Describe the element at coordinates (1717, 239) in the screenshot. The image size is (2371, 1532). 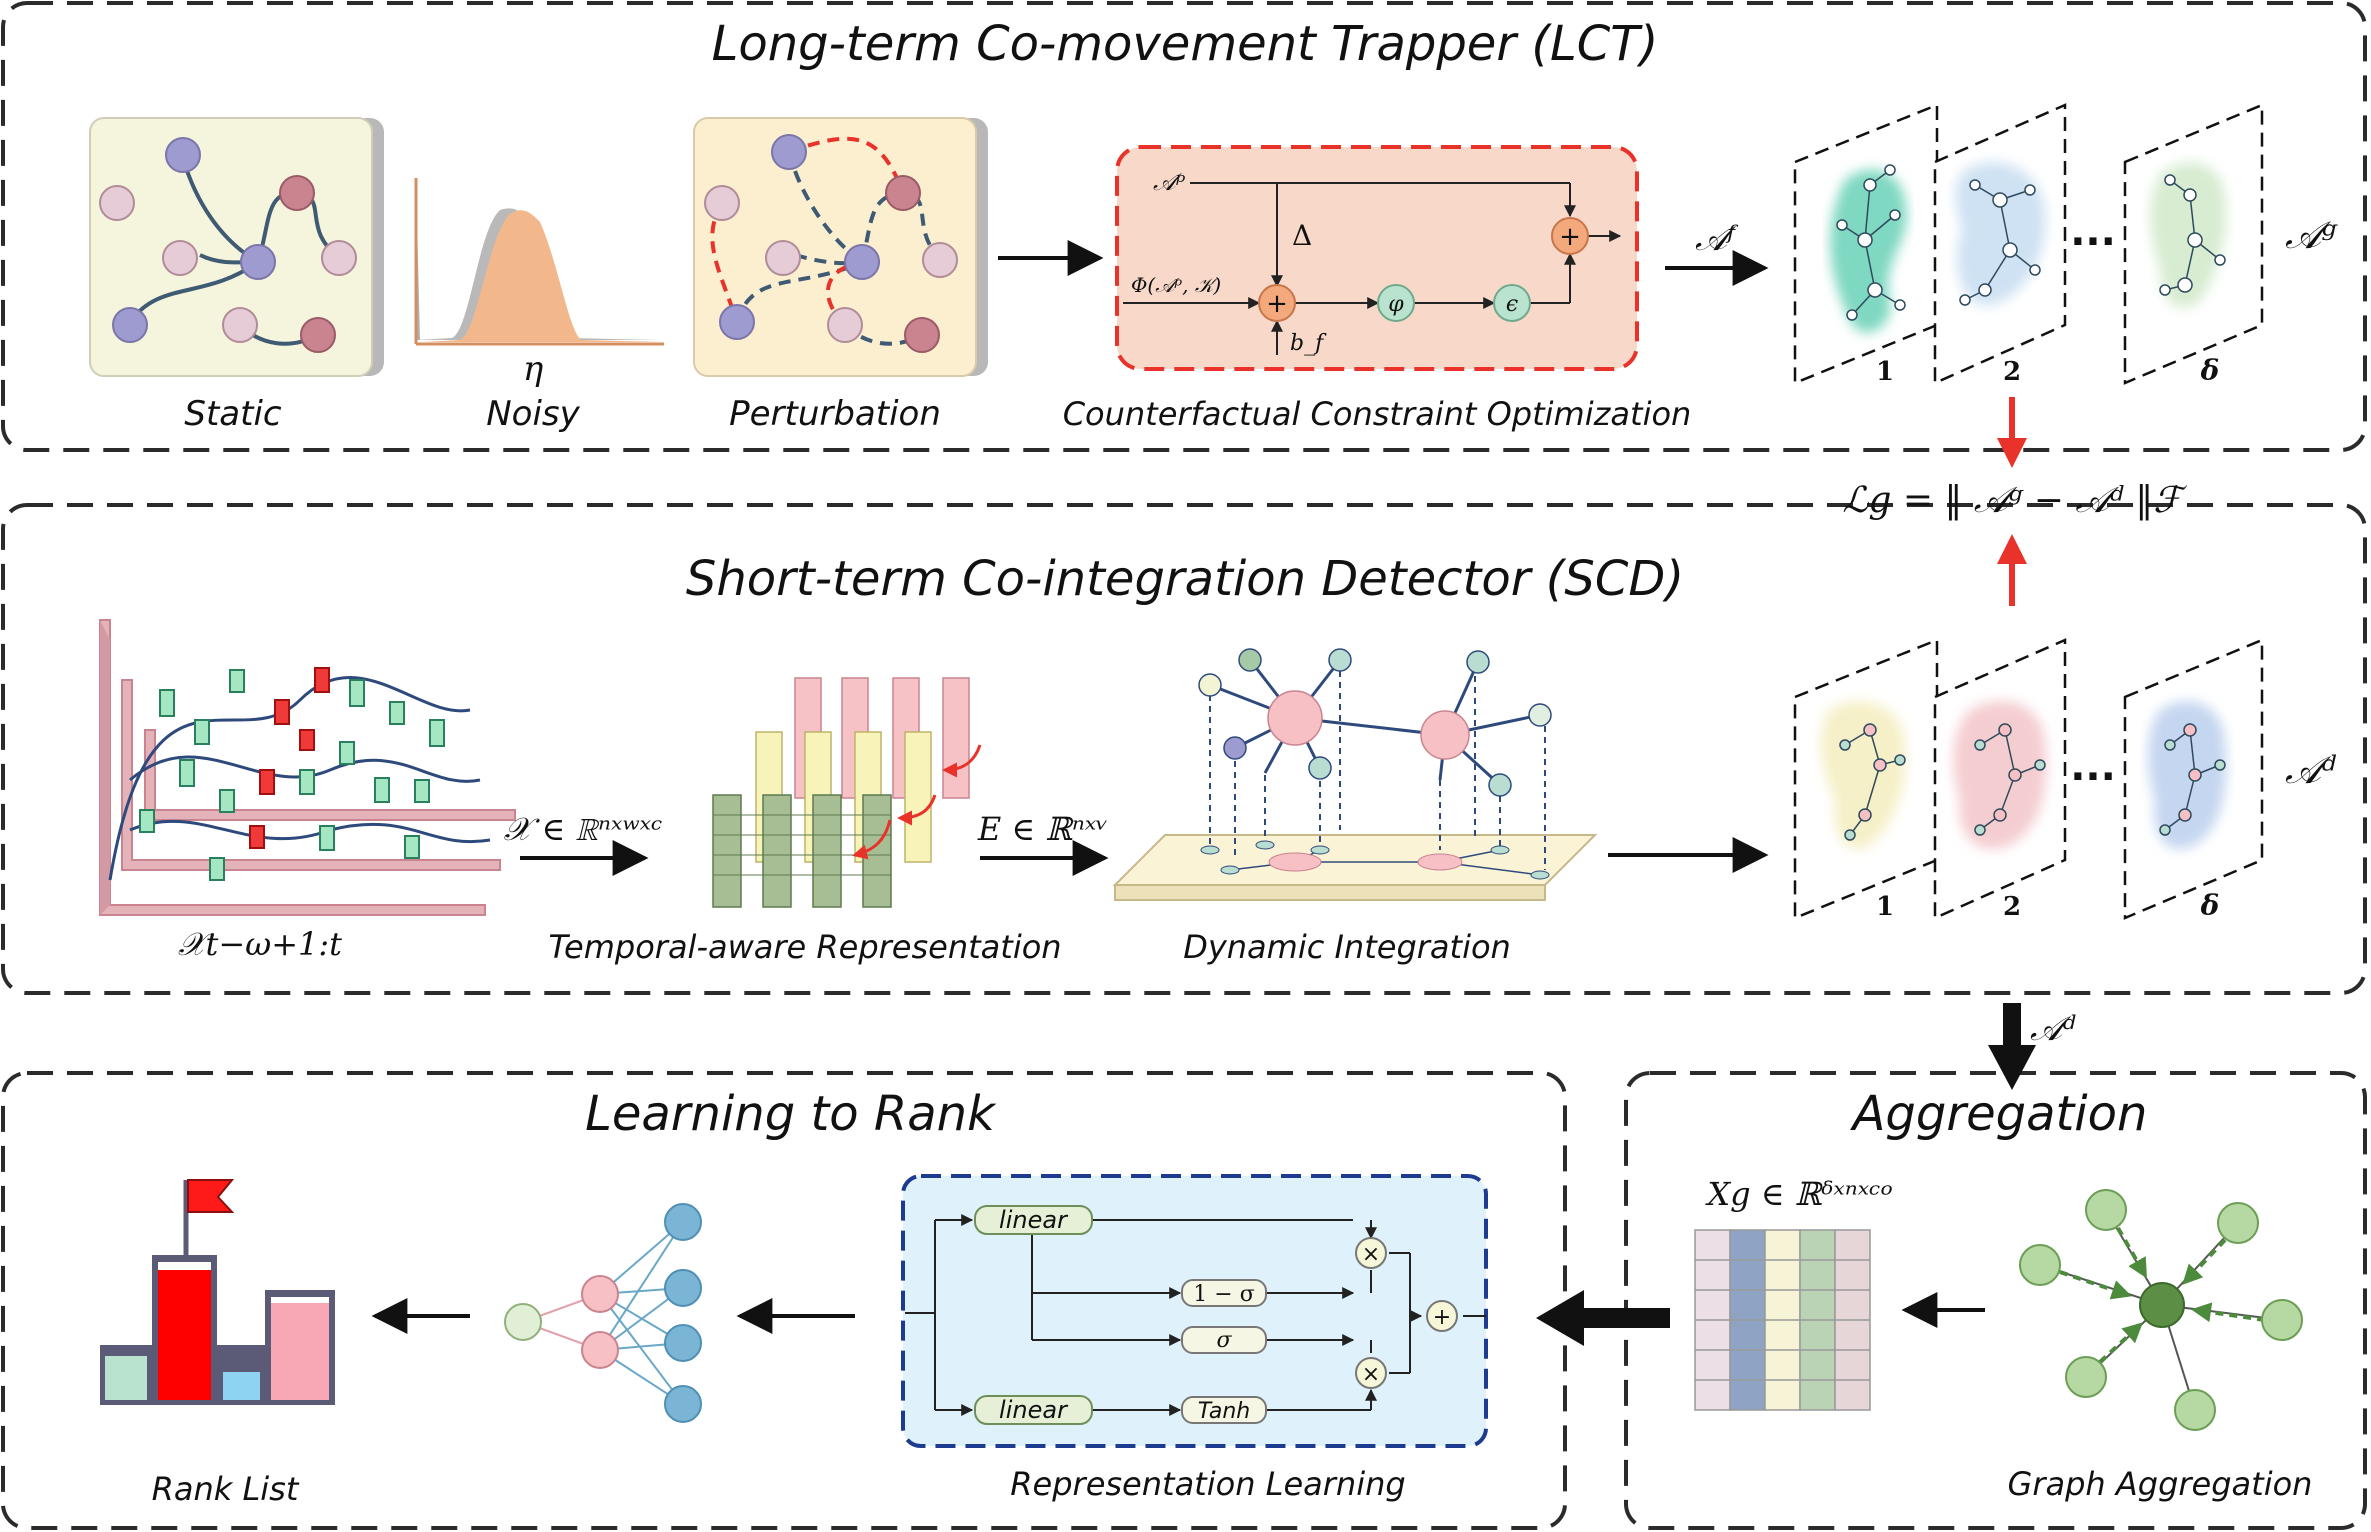
I see `af-label: 𝒜ᶠ` at that location.